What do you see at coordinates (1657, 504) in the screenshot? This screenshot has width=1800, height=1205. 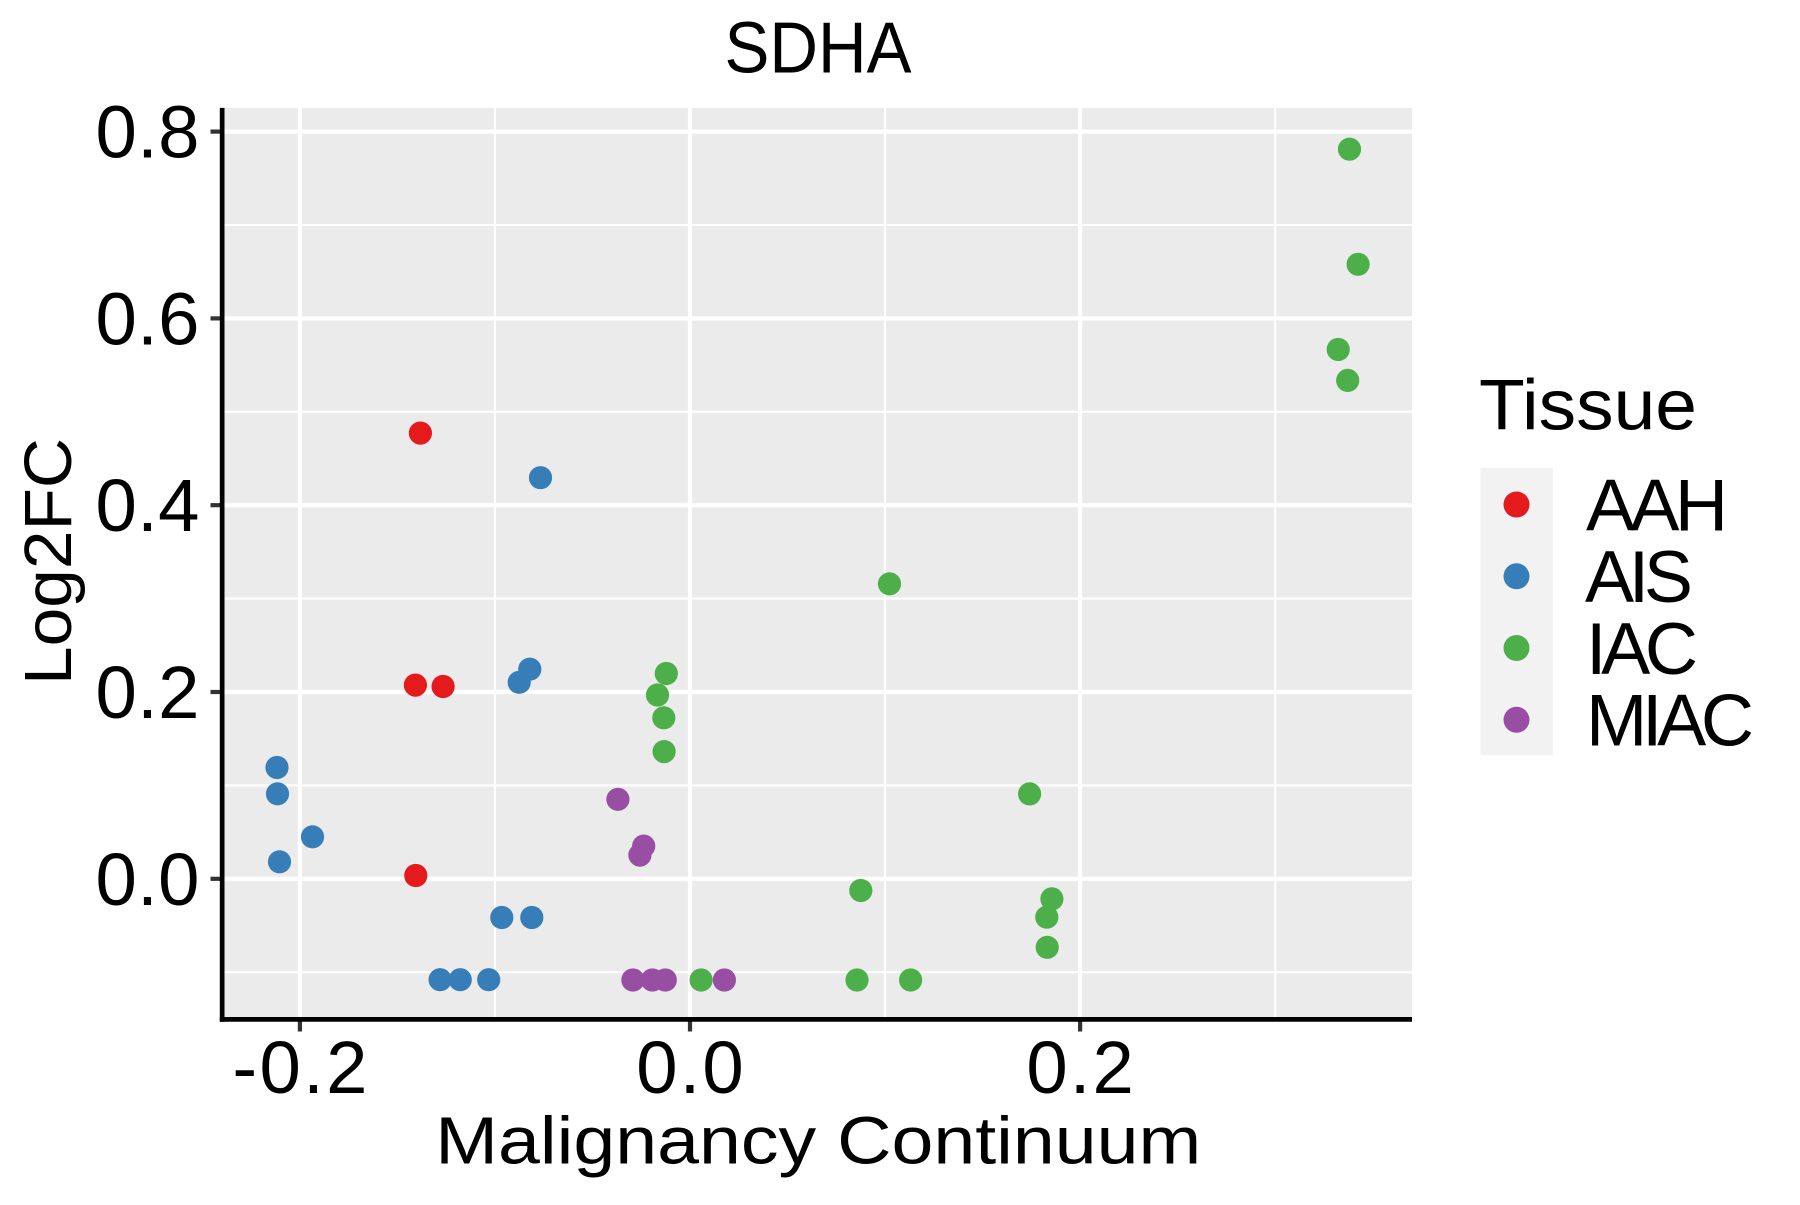 I see `svg-text: AAH` at bounding box center [1657, 504].